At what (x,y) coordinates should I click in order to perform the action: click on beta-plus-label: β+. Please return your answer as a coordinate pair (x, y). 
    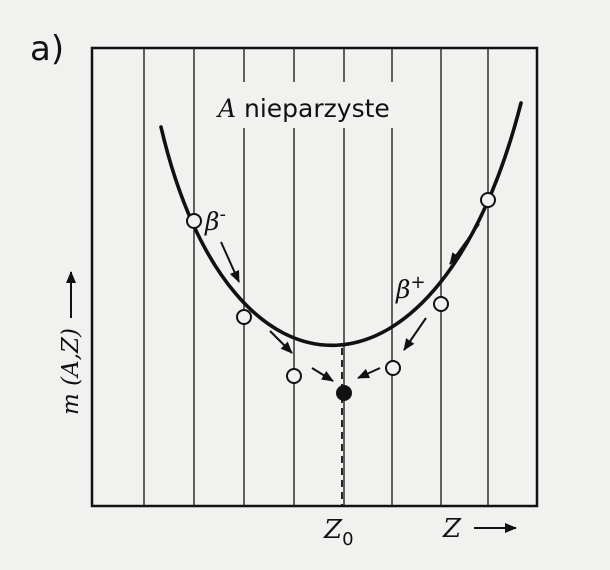
    Looking at the image, I should click on (410, 288).